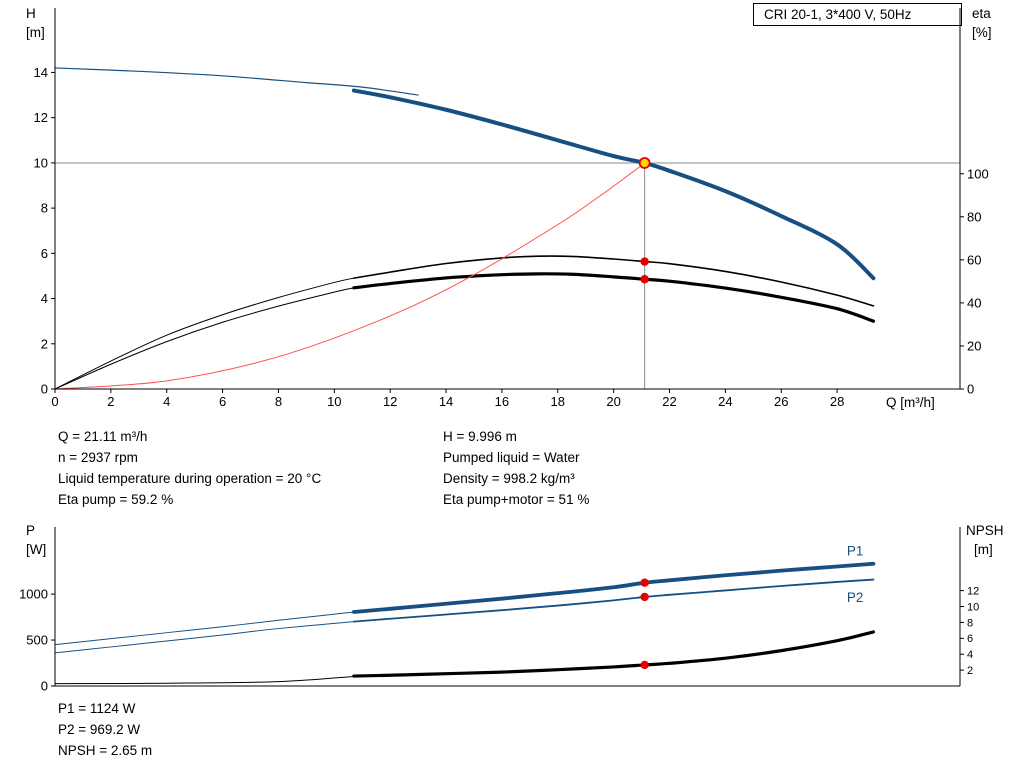 Image resolution: width=1024 pixels, height=781 pixels. Describe the element at coordinates (613, 600) in the screenshot. I see `series-p2` at that location.